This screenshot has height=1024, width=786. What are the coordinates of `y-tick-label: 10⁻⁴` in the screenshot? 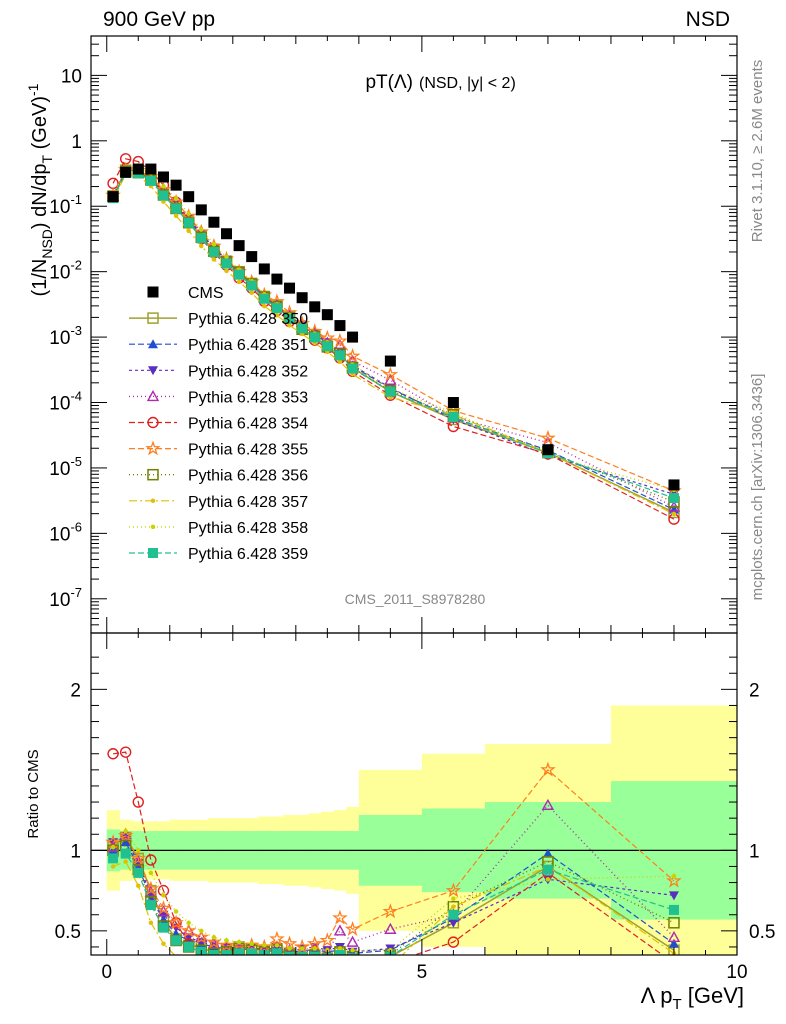 It's located at (65, 402).